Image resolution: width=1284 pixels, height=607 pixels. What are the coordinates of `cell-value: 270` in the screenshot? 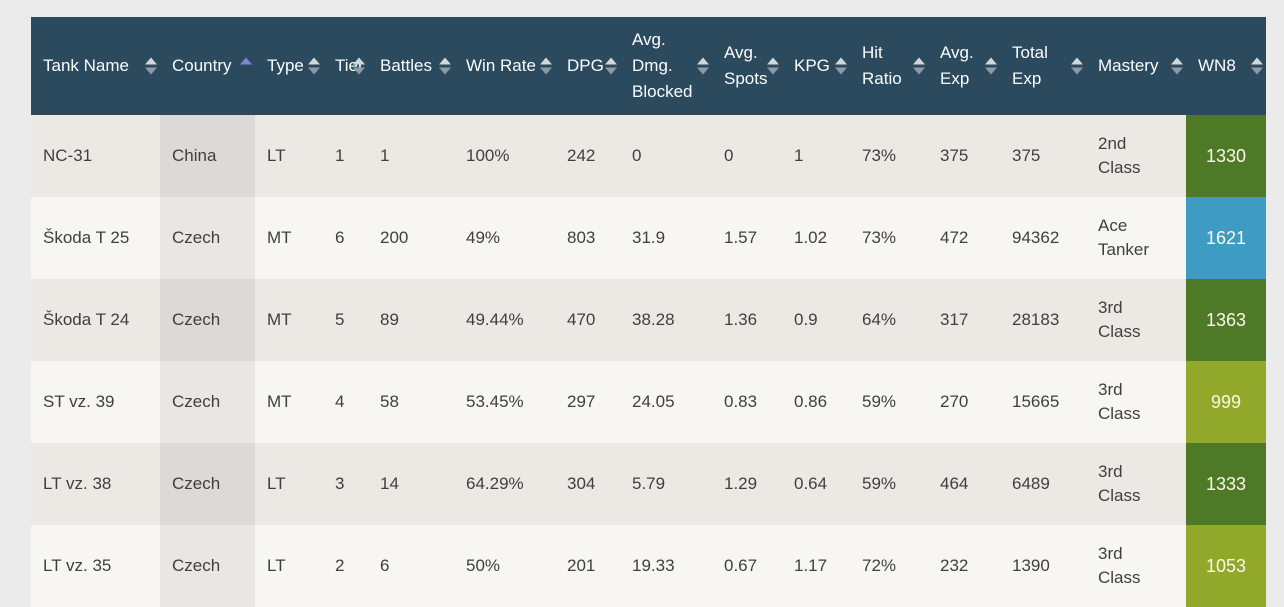 It's located at (954, 401).